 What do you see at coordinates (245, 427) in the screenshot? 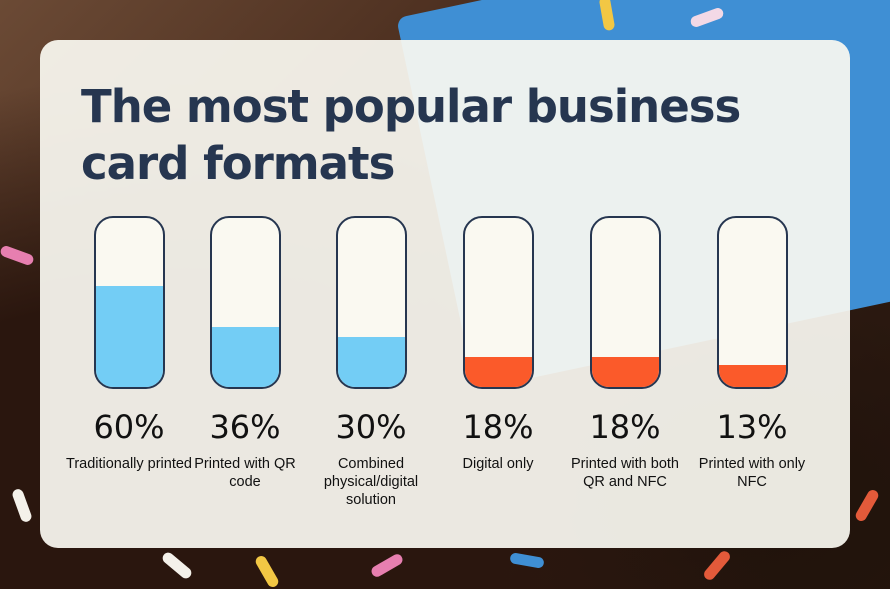
I see `value-label: 36%` at bounding box center [245, 427].